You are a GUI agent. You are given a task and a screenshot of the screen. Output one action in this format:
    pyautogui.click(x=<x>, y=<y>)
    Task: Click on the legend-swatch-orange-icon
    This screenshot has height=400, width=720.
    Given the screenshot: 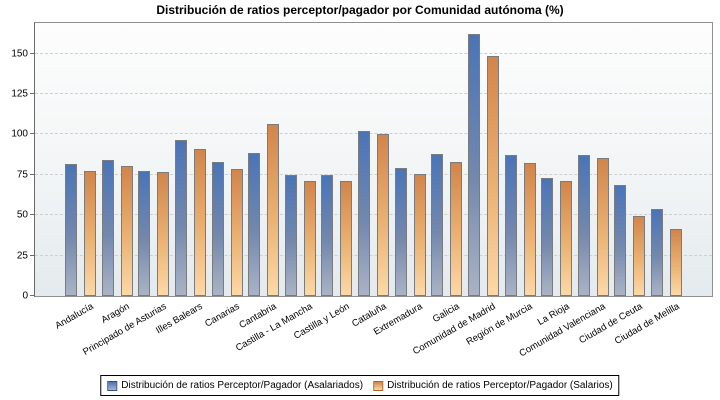 What is the action you would take?
    pyautogui.click(x=378, y=385)
    